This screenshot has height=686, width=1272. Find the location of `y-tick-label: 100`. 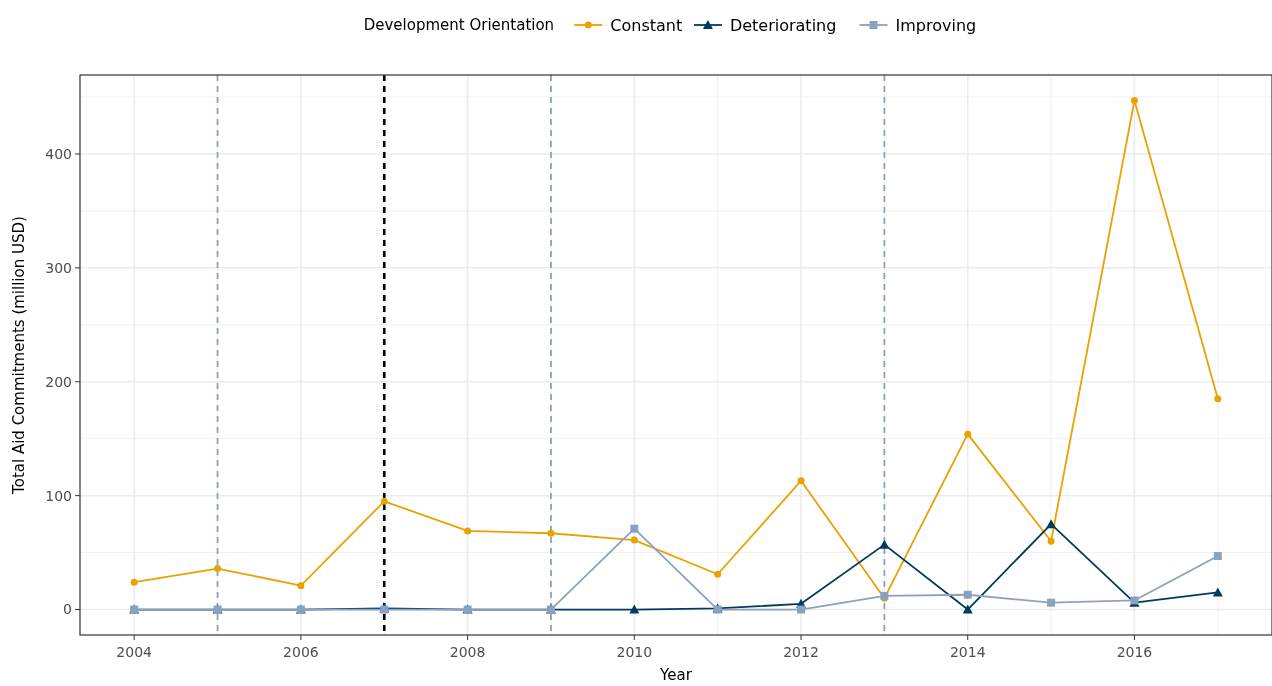

y-tick-label: 100 is located at coordinates (58, 495).